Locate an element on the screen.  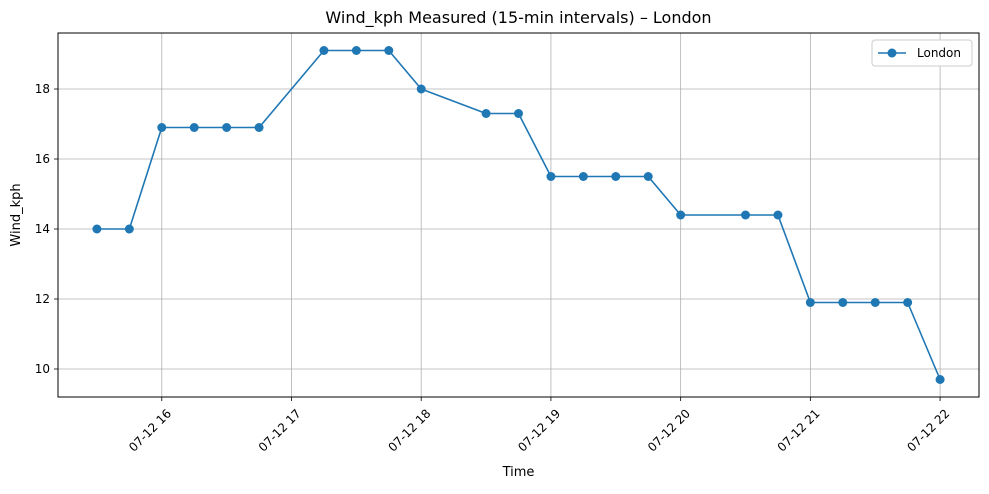
x-tick-label: 07-12 21 is located at coordinates (799, 430).